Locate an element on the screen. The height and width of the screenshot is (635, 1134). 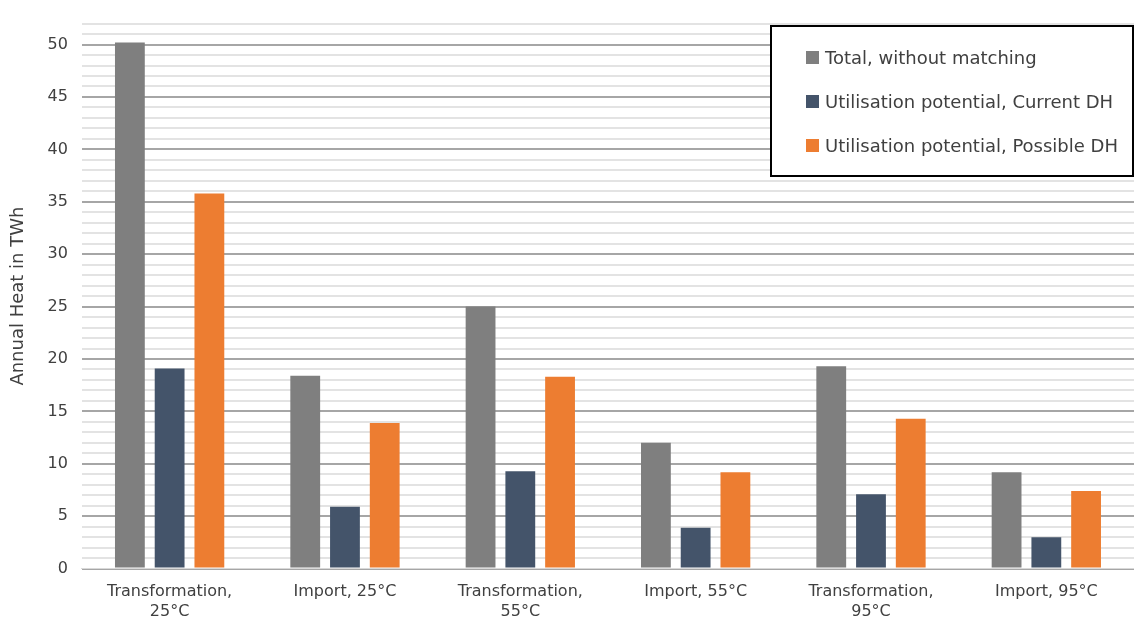
legend-label: Total, without matching is located at coordinates (931, 57).